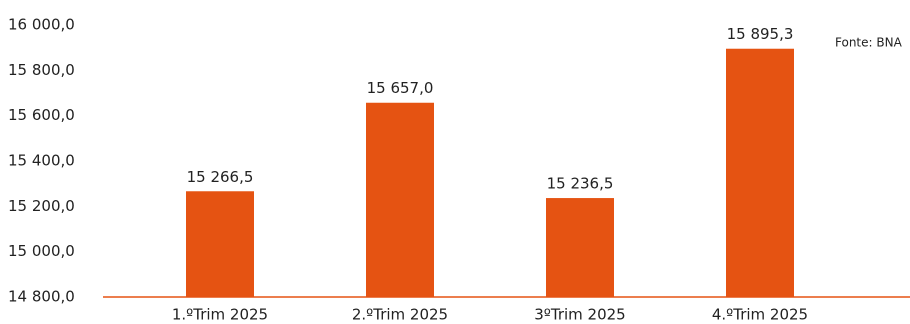  I want to click on y-tick-label: 15 800,0, so click(41, 70).